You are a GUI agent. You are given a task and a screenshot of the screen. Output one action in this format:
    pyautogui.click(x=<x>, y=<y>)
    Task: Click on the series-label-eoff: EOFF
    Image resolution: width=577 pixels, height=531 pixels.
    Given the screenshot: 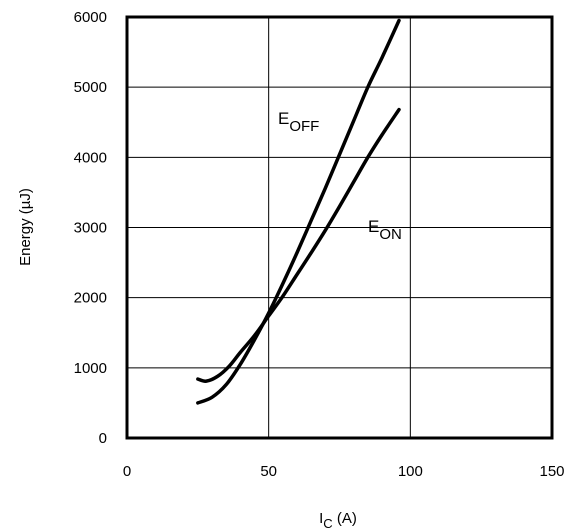 What is the action you would take?
    pyautogui.click(x=298, y=122)
    